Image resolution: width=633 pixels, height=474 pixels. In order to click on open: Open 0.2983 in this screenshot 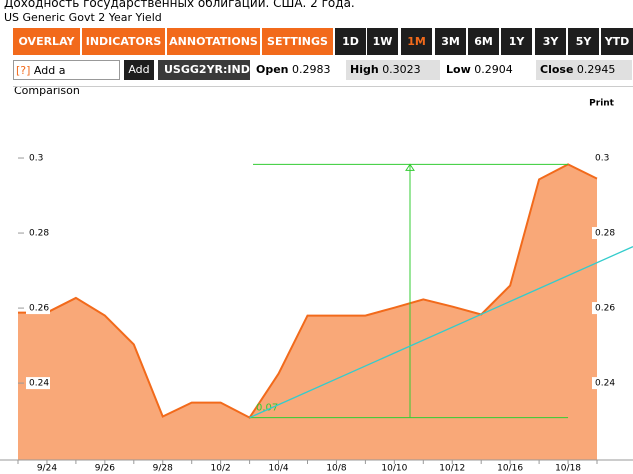, I will do `click(297, 70)`.